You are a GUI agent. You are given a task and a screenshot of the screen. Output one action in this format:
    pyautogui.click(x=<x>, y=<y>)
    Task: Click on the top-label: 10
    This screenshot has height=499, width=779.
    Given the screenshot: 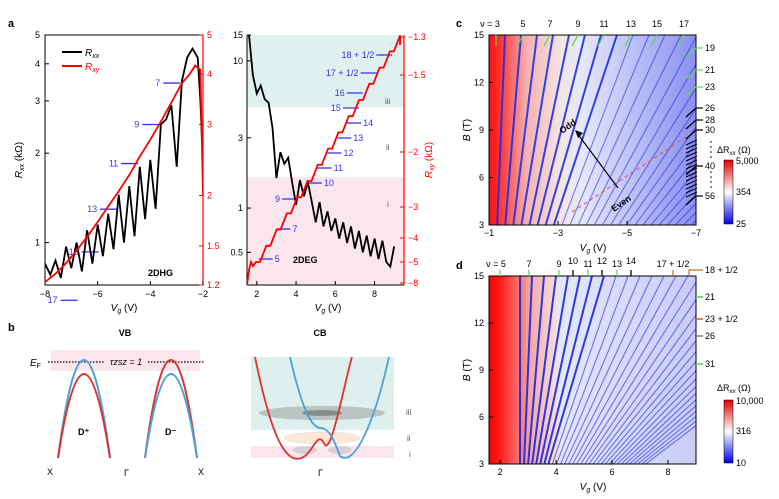 What is the action you would take?
    pyautogui.click(x=573, y=261)
    